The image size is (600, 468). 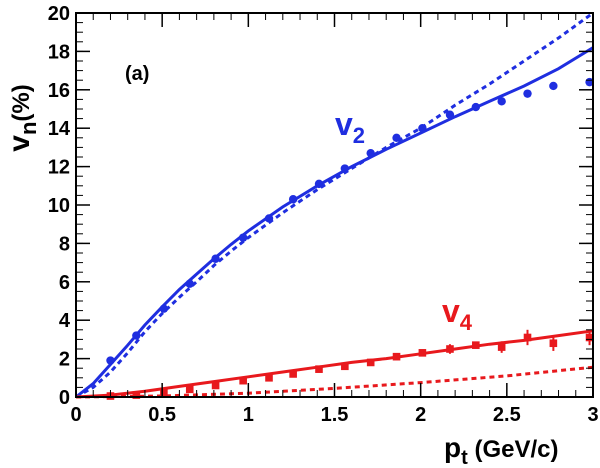 What do you see at coordinates (344, 124) in the screenshot?
I see `series-label-v2-main: v` at bounding box center [344, 124].